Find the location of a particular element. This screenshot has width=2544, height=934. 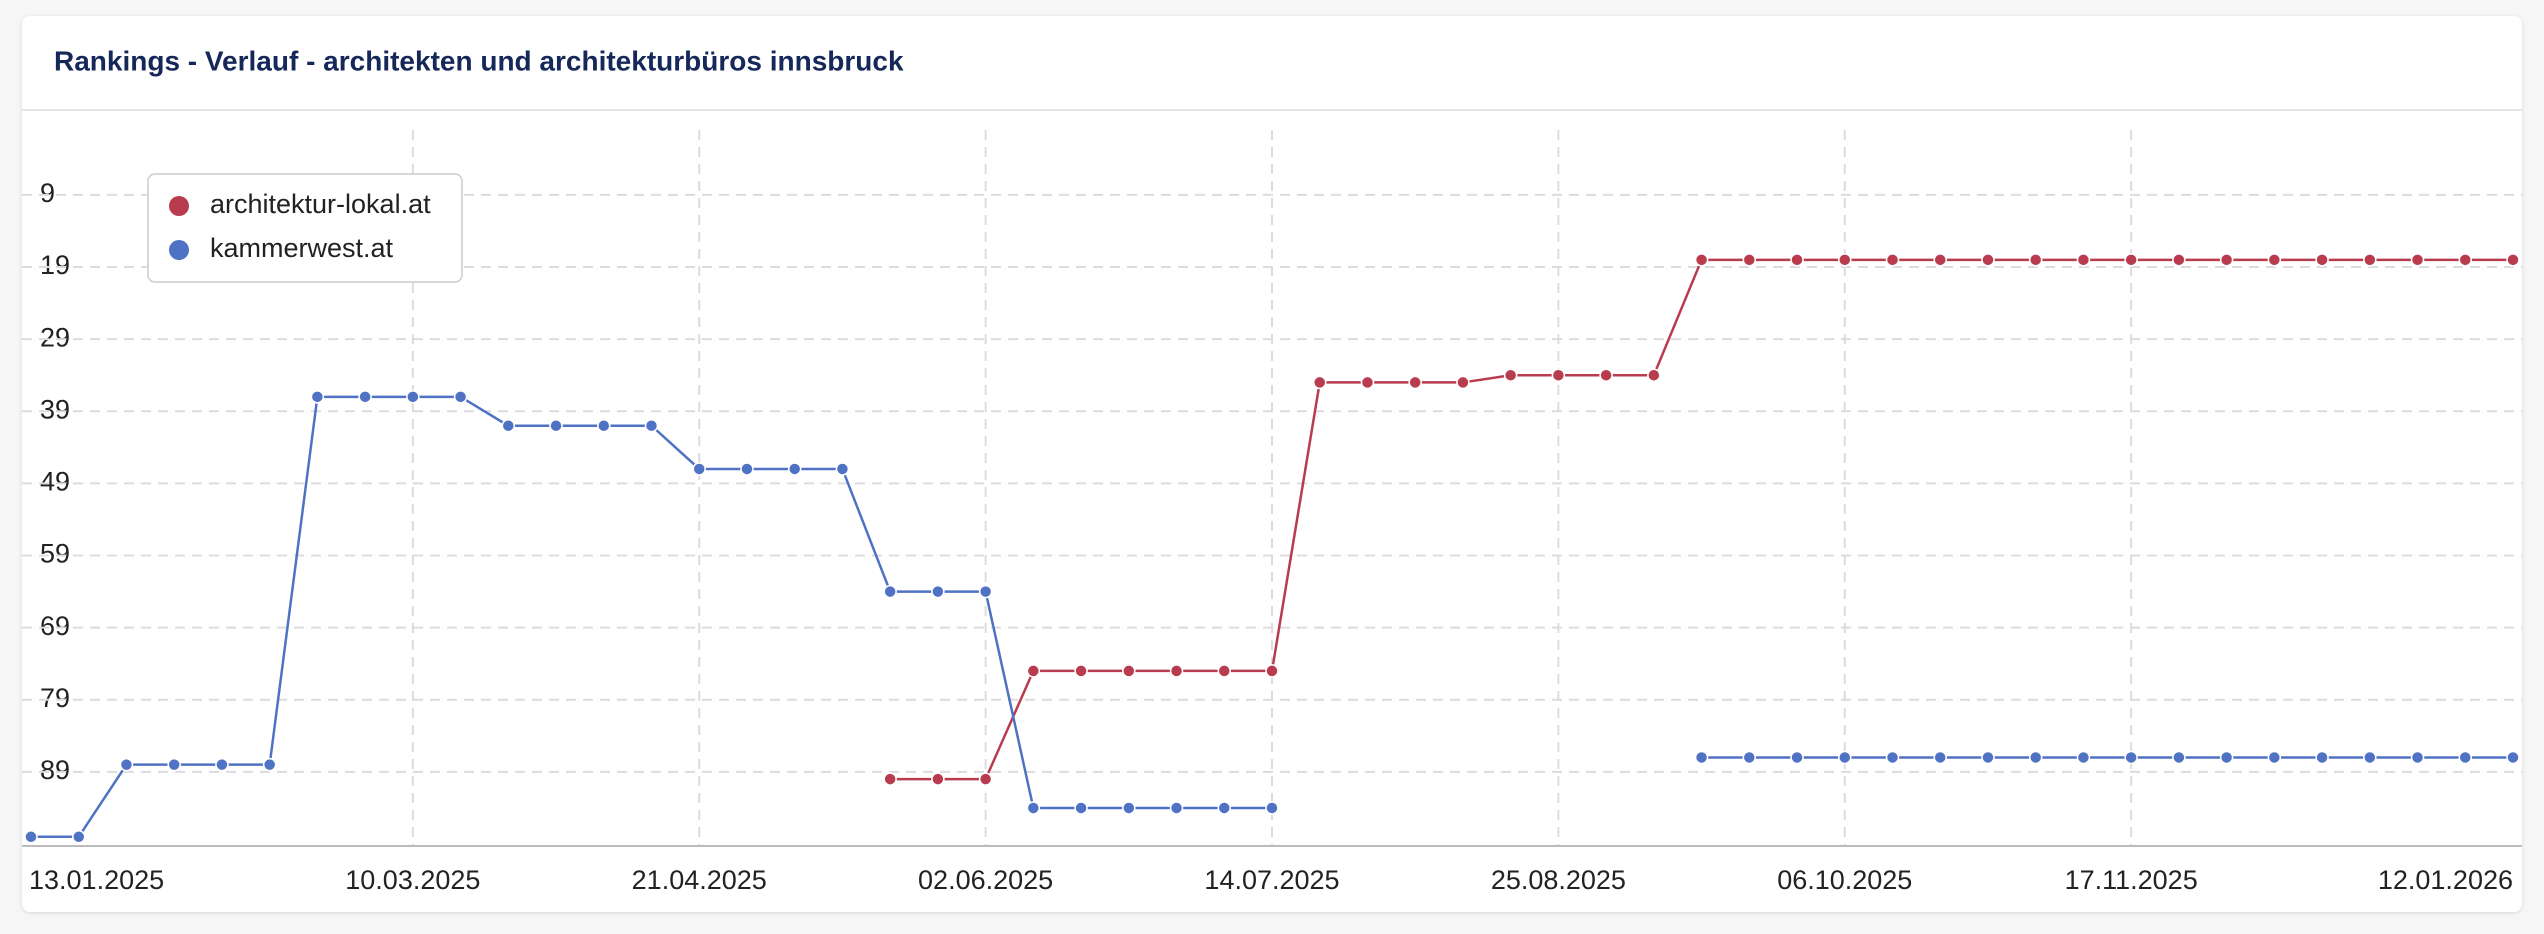

y-tick-label: 49 is located at coordinates (55, 482).